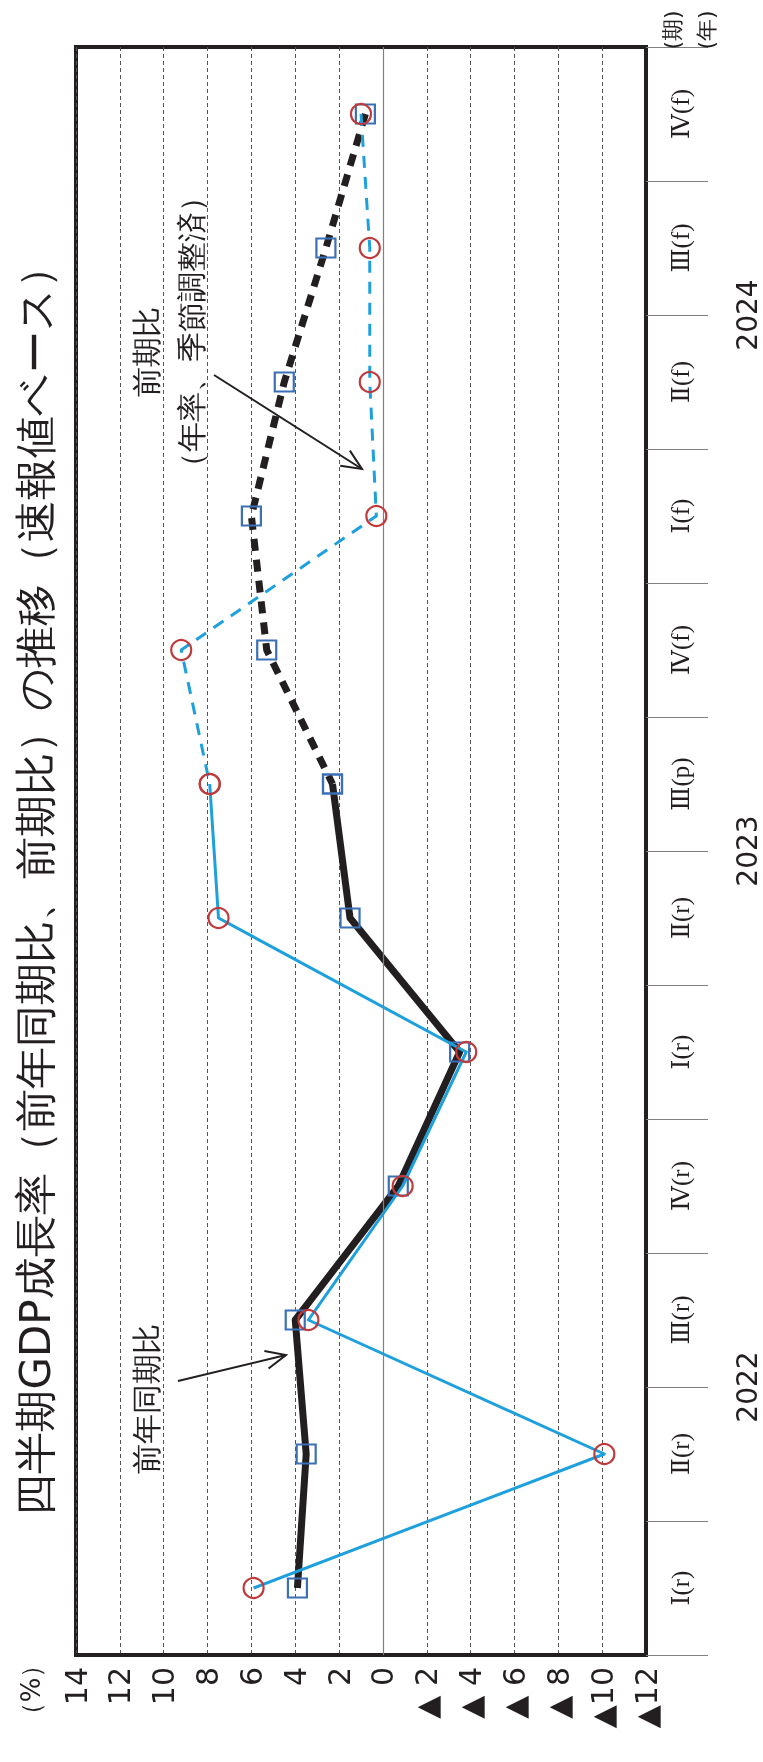 This screenshot has width=763, height=1762. Describe the element at coordinates (681, 784) in the screenshot. I see `y-tick-label: Ⅲ(p)` at that location.